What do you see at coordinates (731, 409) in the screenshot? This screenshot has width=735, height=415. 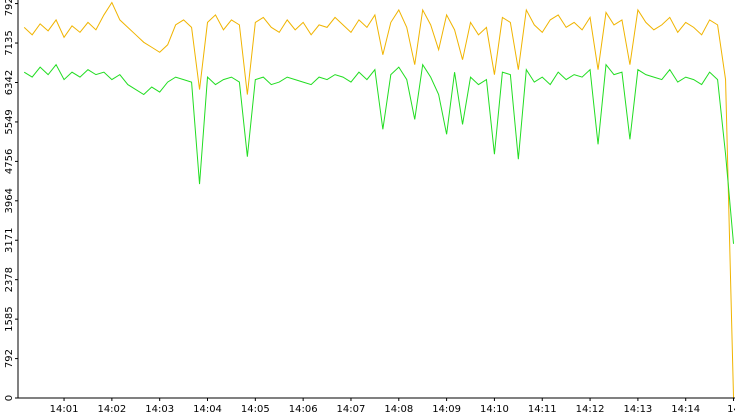 I see `x-tick-label: 14` at bounding box center [731, 409].